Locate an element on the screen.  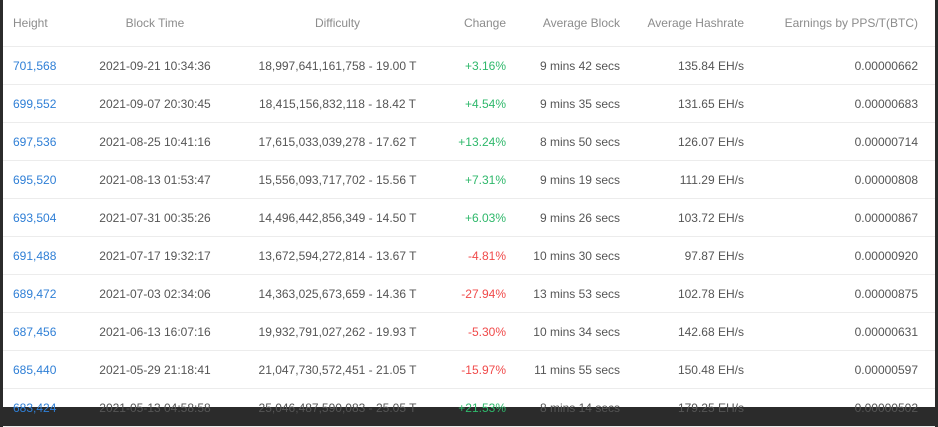
block-time: 2021-09-21 10:34:36 is located at coordinates (155, 65).